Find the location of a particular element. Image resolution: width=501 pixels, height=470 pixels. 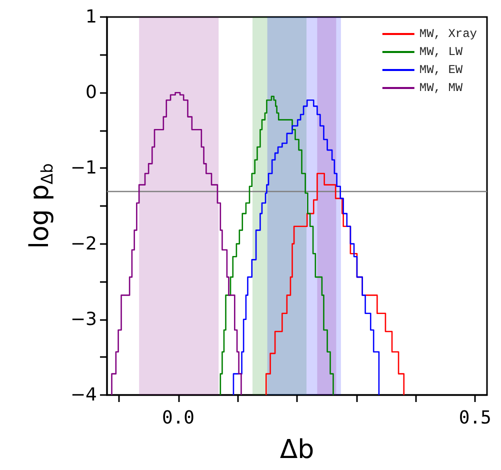

y-tick-label: −4 is located at coordinates (83, 395).